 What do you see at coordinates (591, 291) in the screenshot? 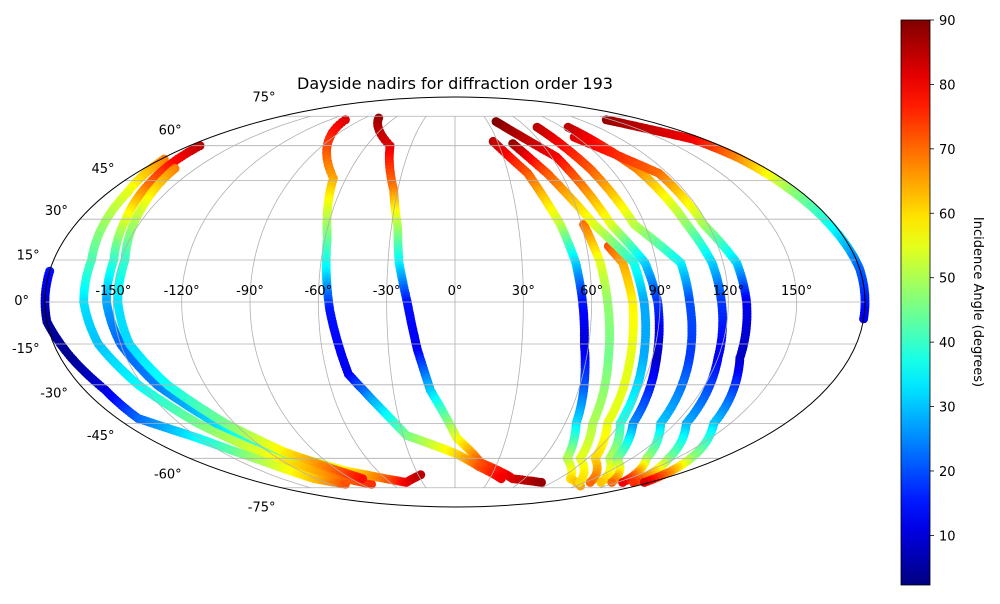
I see `lon-tick-label: 60°` at bounding box center [591, 291].